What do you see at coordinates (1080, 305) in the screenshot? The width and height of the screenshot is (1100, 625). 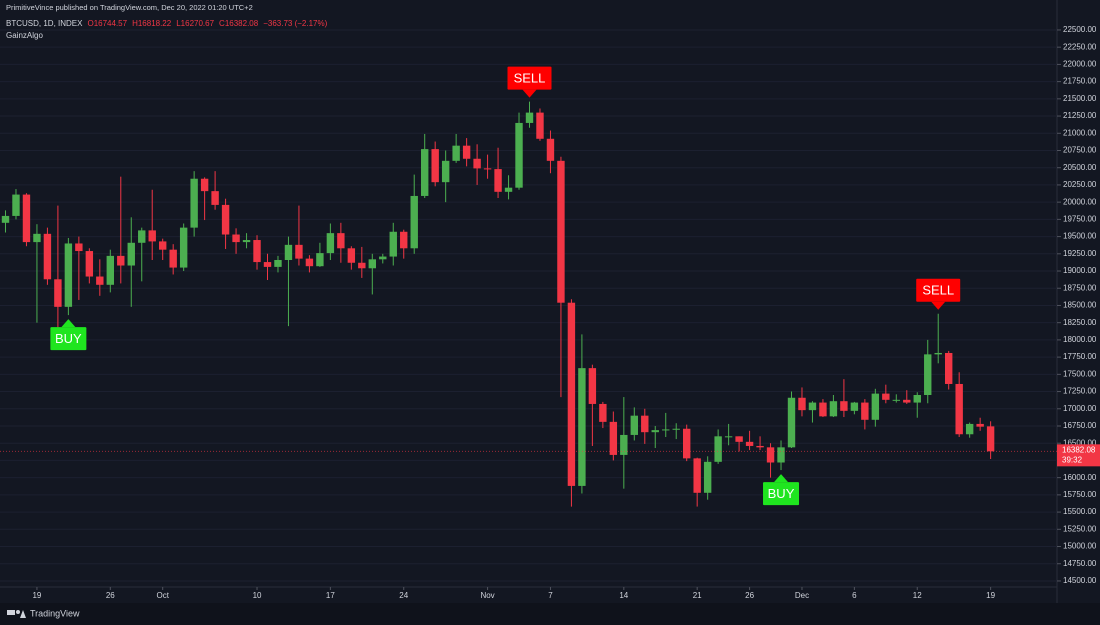 I see `y-tick-label: 18500.00` at bounding box center [1080, 305].